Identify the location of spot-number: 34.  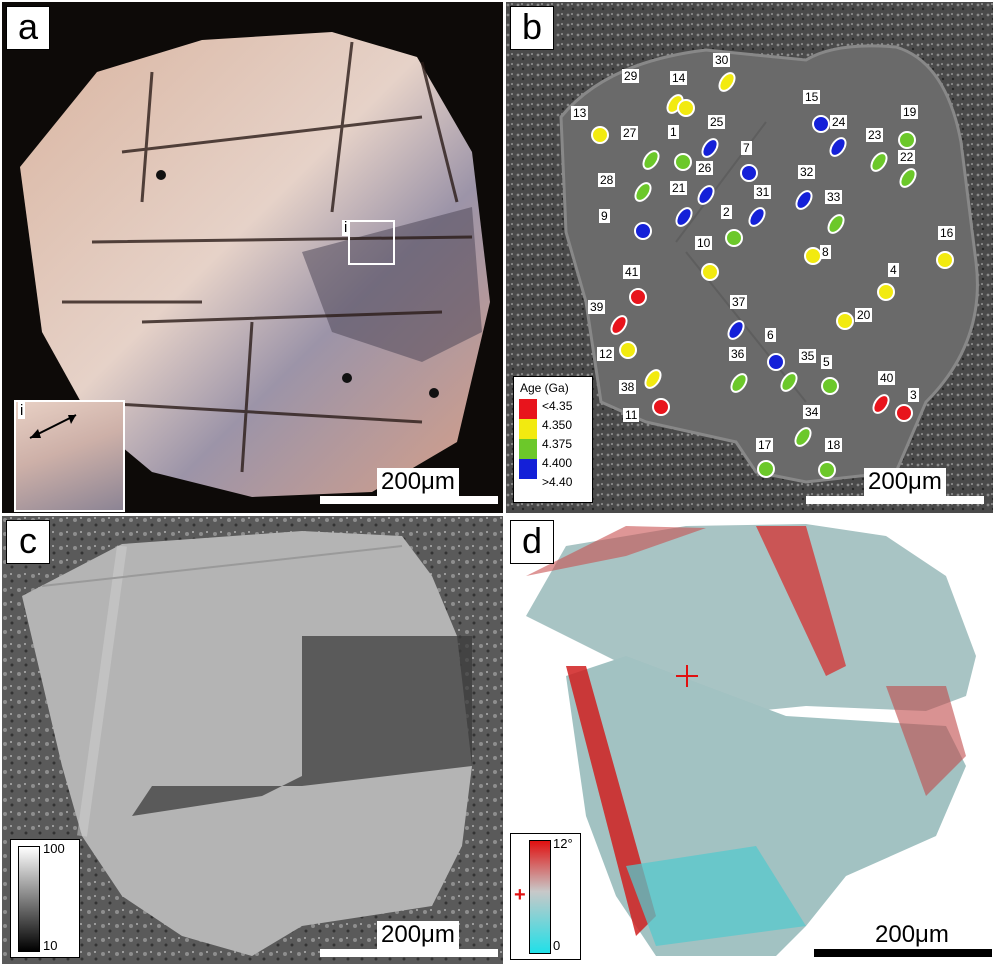
(812, 412).